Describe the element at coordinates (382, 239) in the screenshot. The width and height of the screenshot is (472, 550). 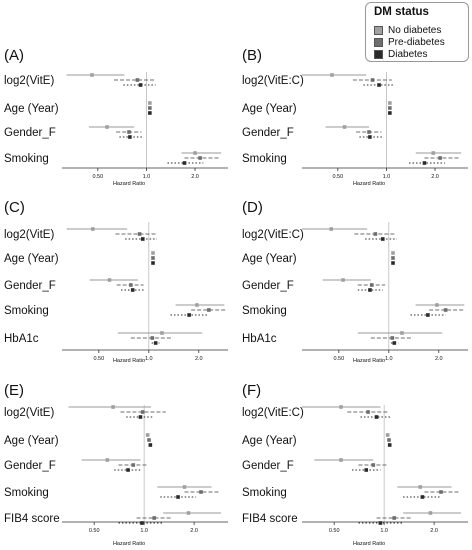
I see `panel-d-point-0-diabetes` at that location.